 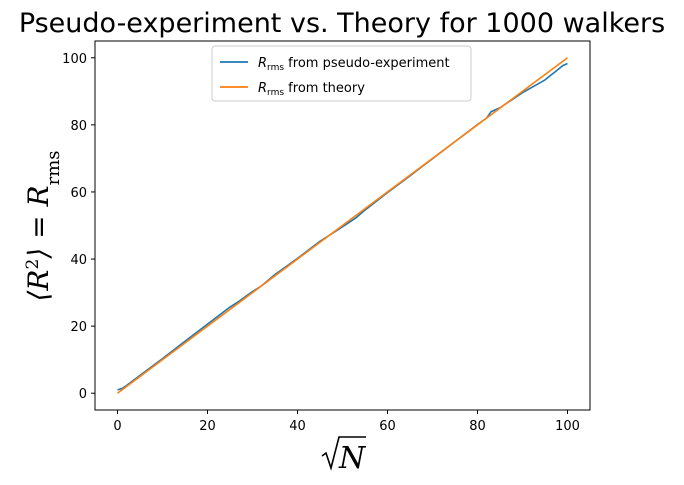 I want to click on x-axis-label-text: N, so click(x=352, y=458).